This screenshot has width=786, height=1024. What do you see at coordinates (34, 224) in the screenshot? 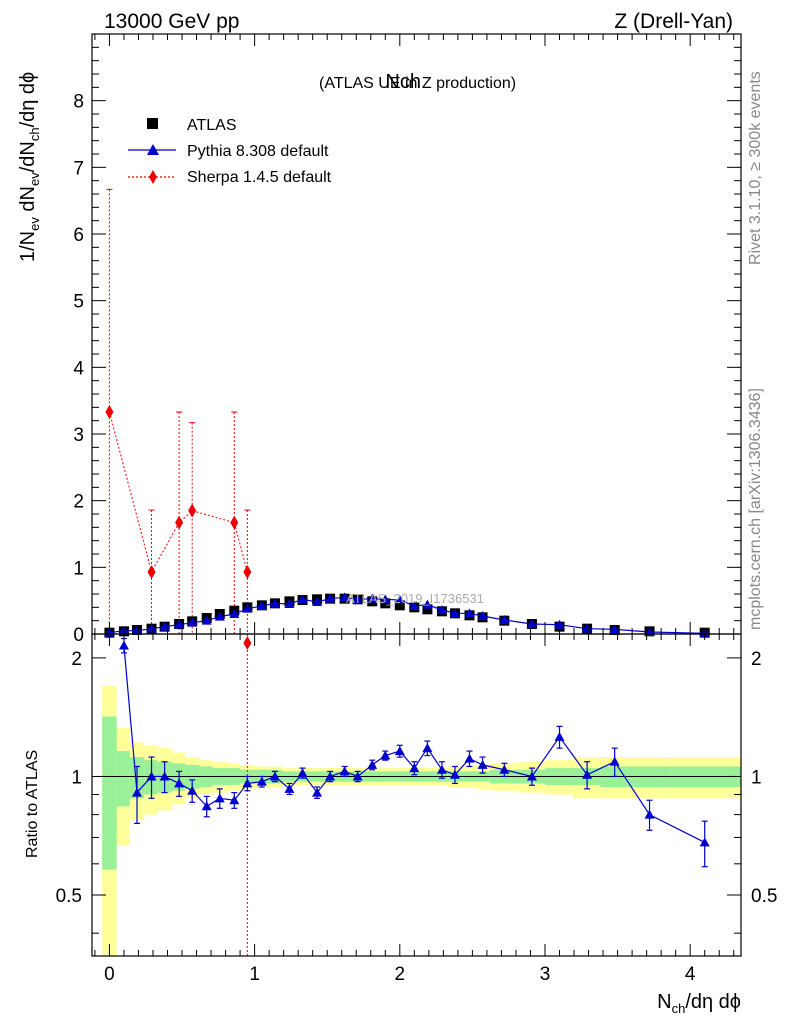
I see `ylabel-sub-ev: ev` at bounding box center [34, 224].